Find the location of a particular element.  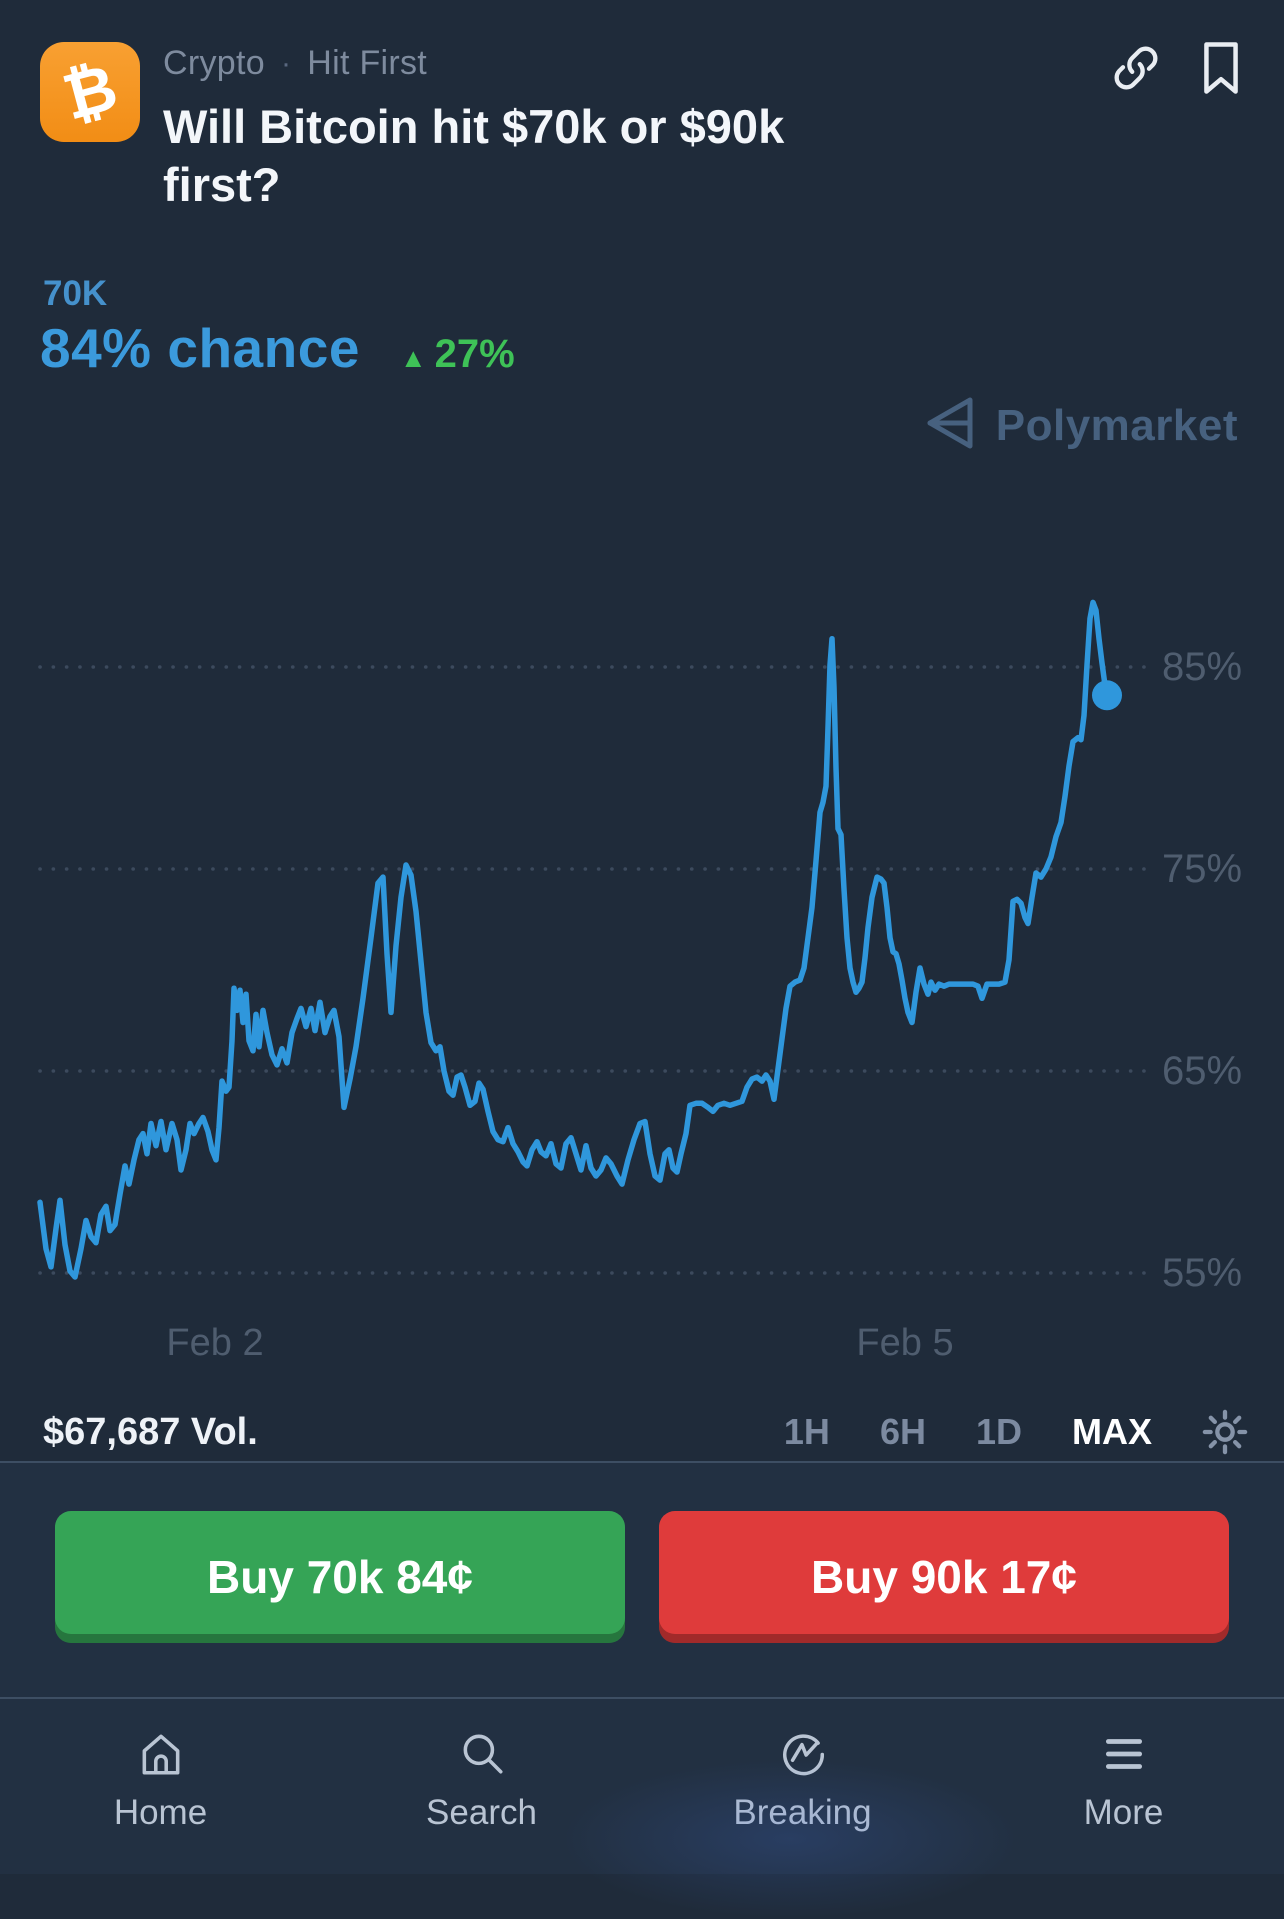

outcome-label: 70K is located at coordinates (75, 293).